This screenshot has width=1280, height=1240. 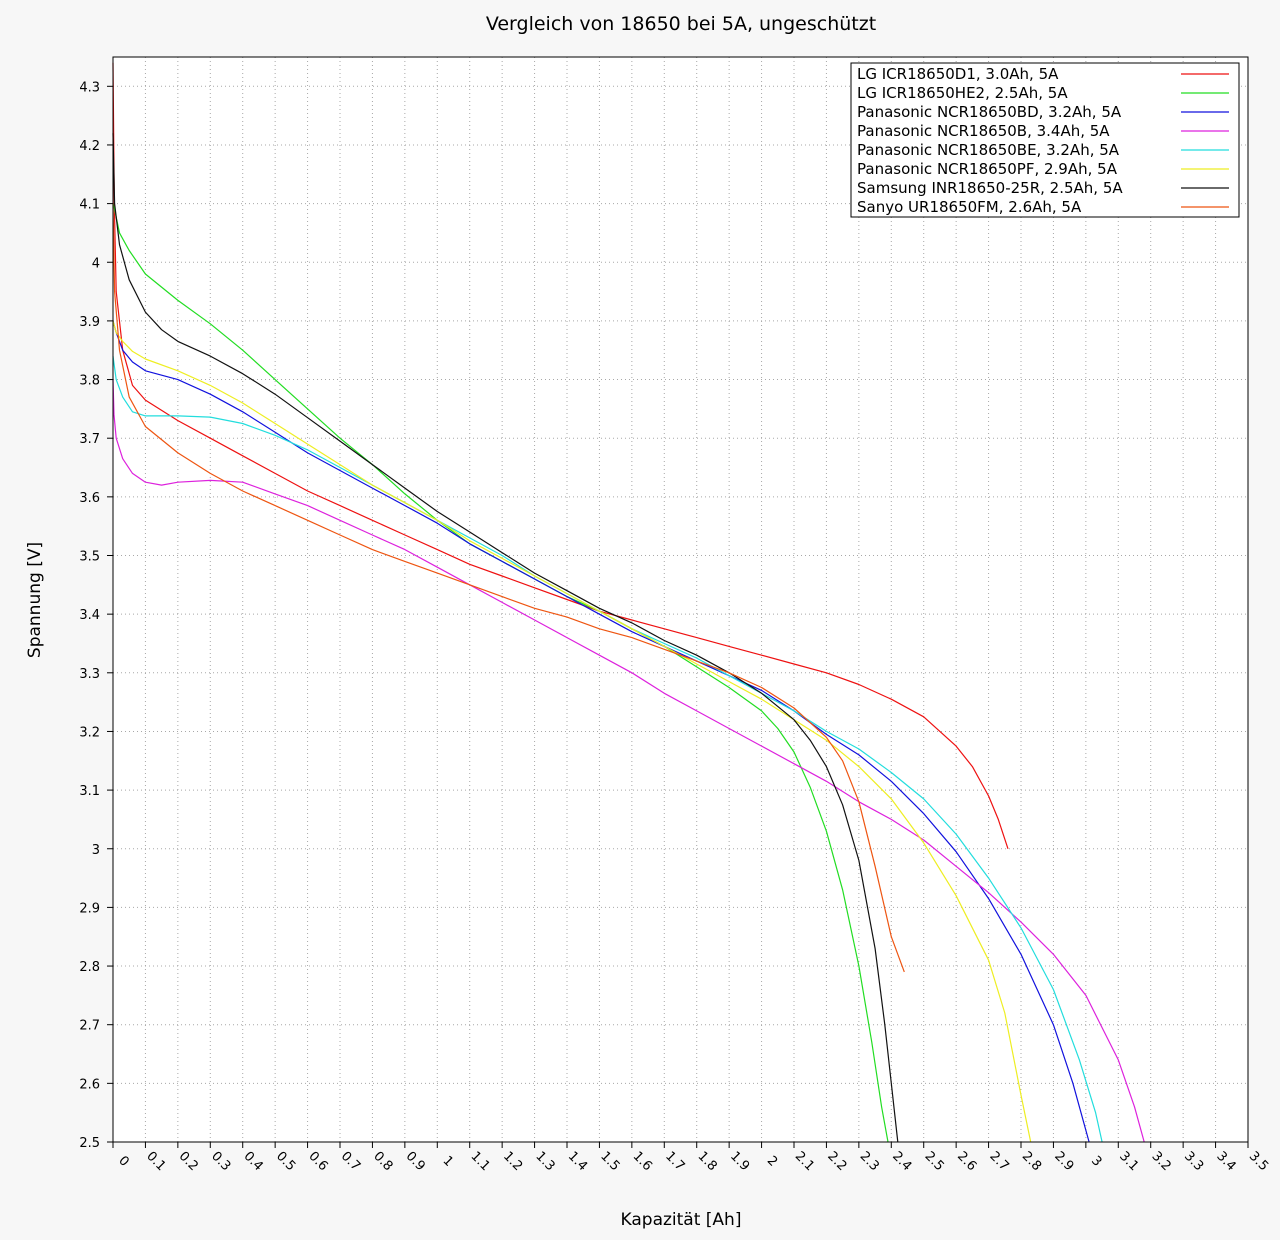 I want to click on x-tick-label: 1.3, so click(x=544, y=1161).